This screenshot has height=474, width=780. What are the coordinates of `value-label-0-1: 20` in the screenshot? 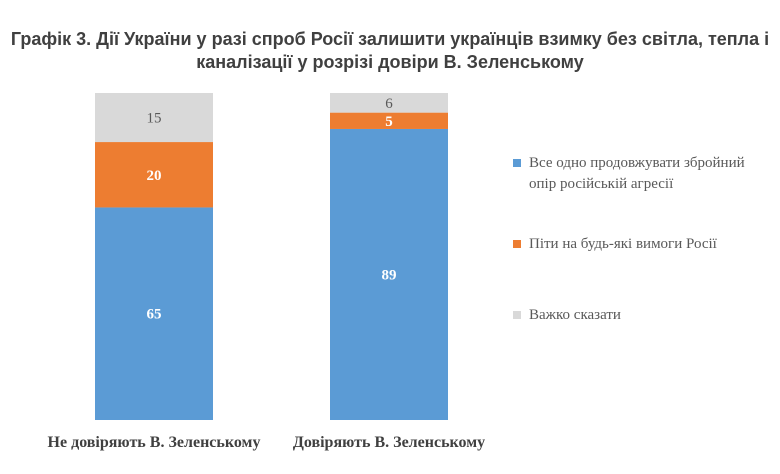 It's located at (154, 176).